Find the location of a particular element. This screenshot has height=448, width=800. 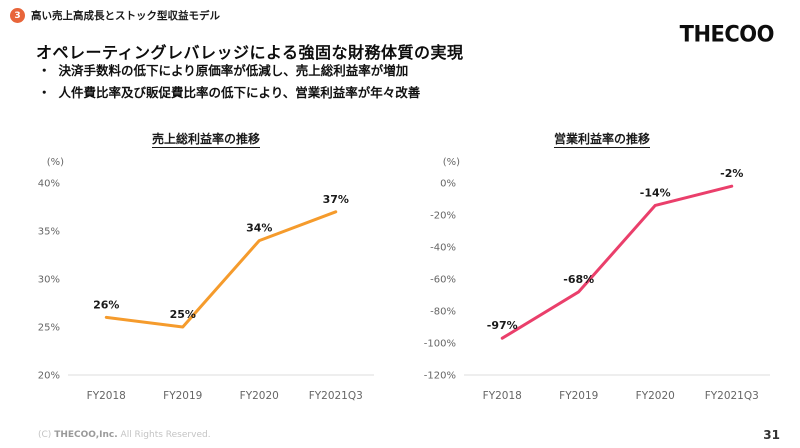

y-tick-label: 30% is located at coordinates (49, 280).